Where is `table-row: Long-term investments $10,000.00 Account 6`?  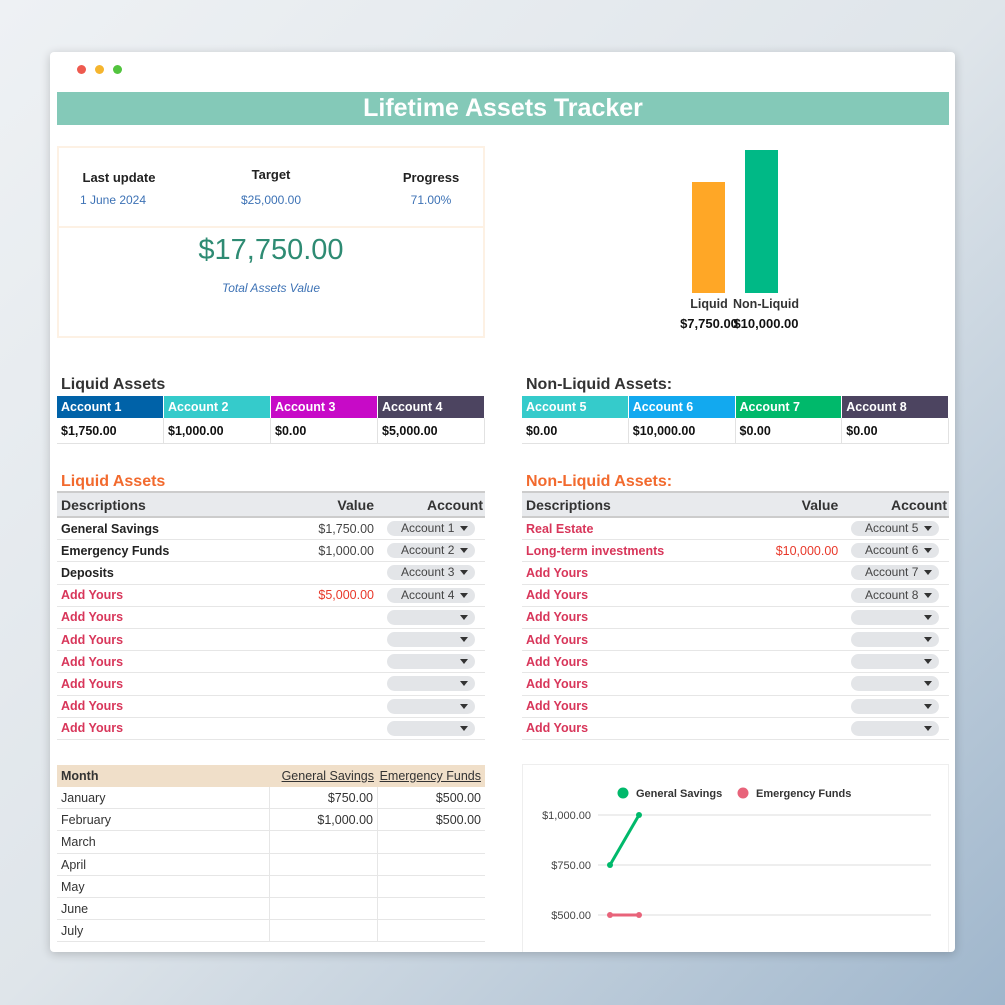
table-row: Long-term investments $10,000.00 Account 6 is located at coordinates (735, 551).